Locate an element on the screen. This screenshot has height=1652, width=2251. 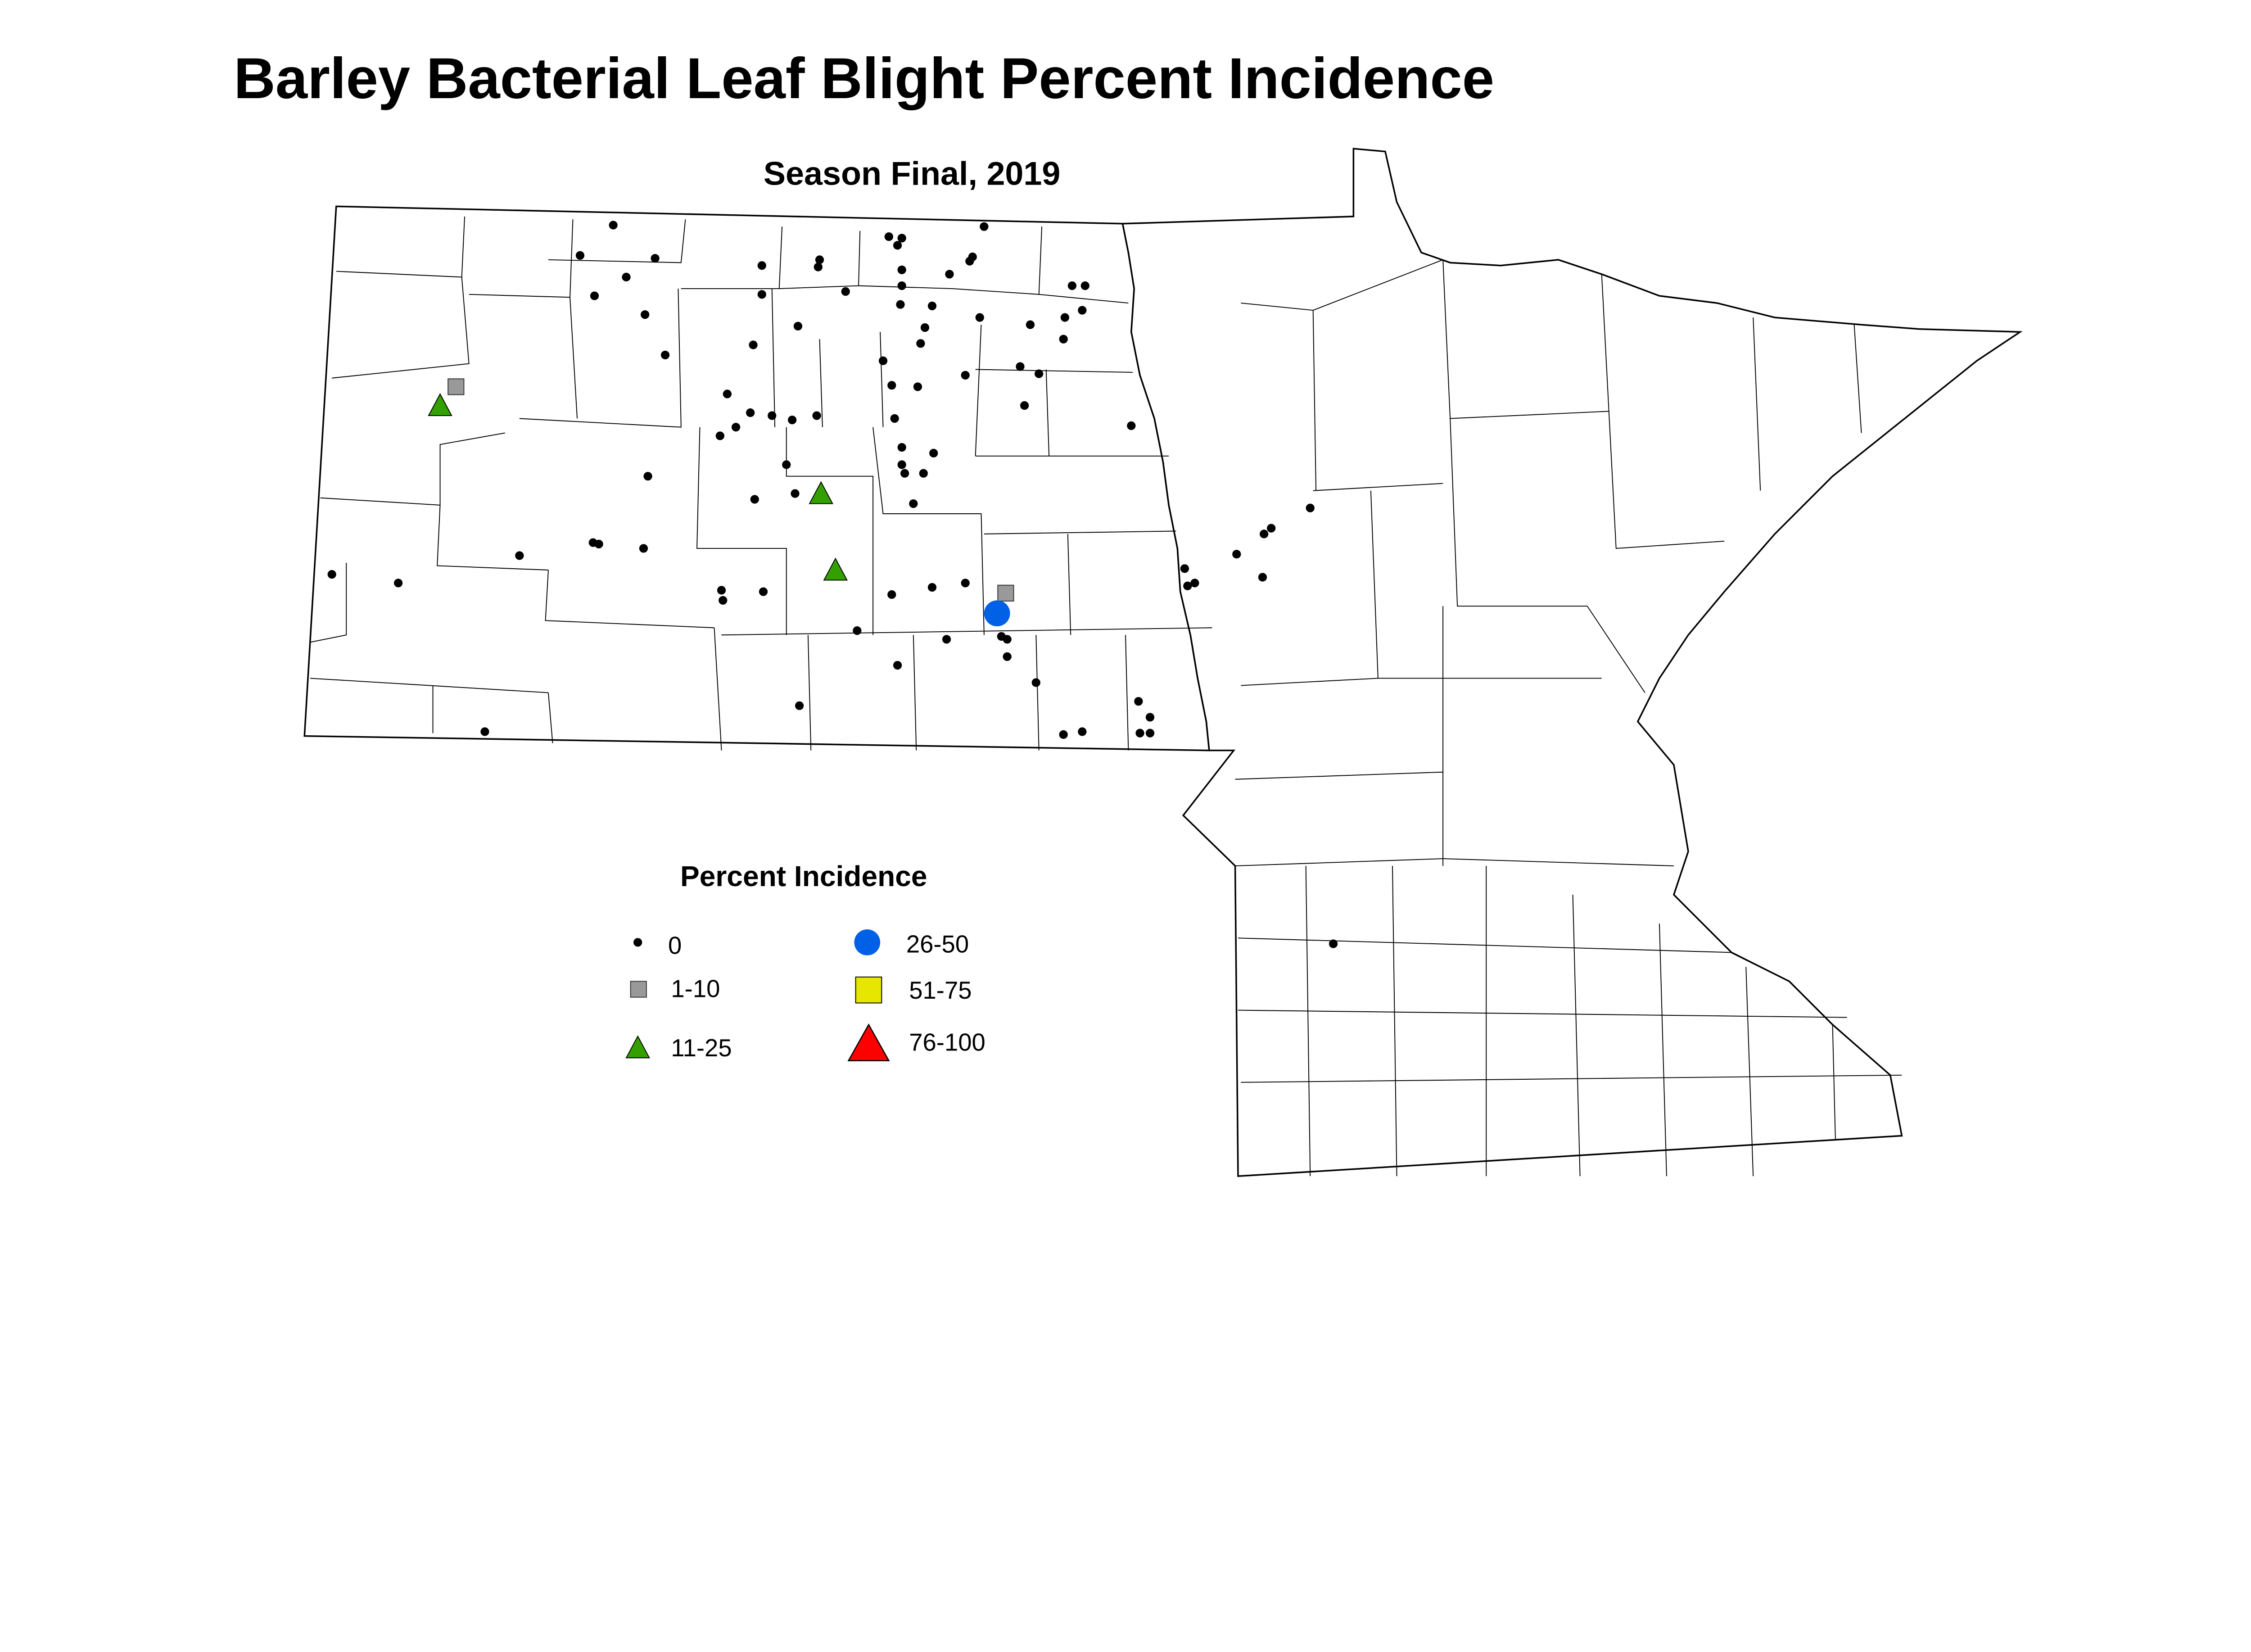
legend-item-5: 76-100 is located at coordinates (916, 1042).